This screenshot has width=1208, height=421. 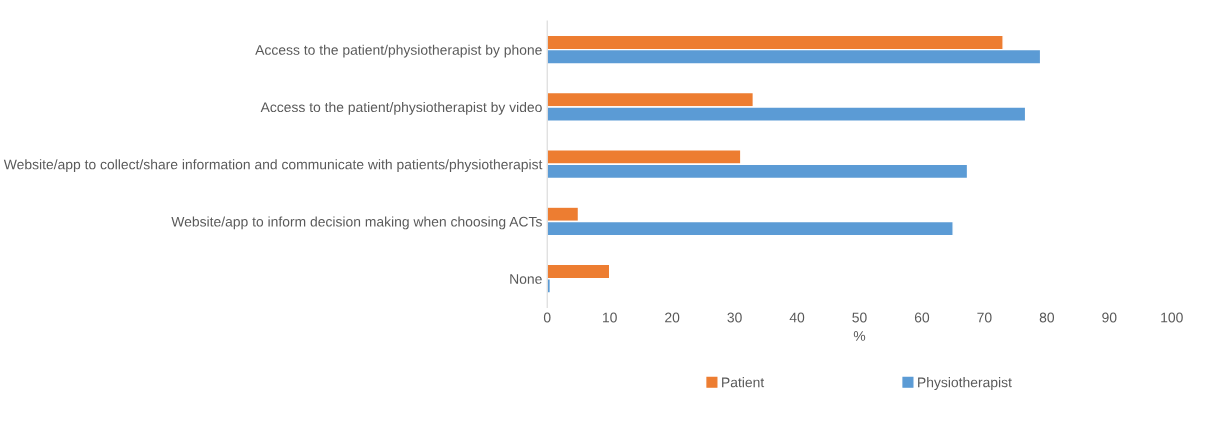 I want to click on x-axis-title: %, so click(x=859, y=336).